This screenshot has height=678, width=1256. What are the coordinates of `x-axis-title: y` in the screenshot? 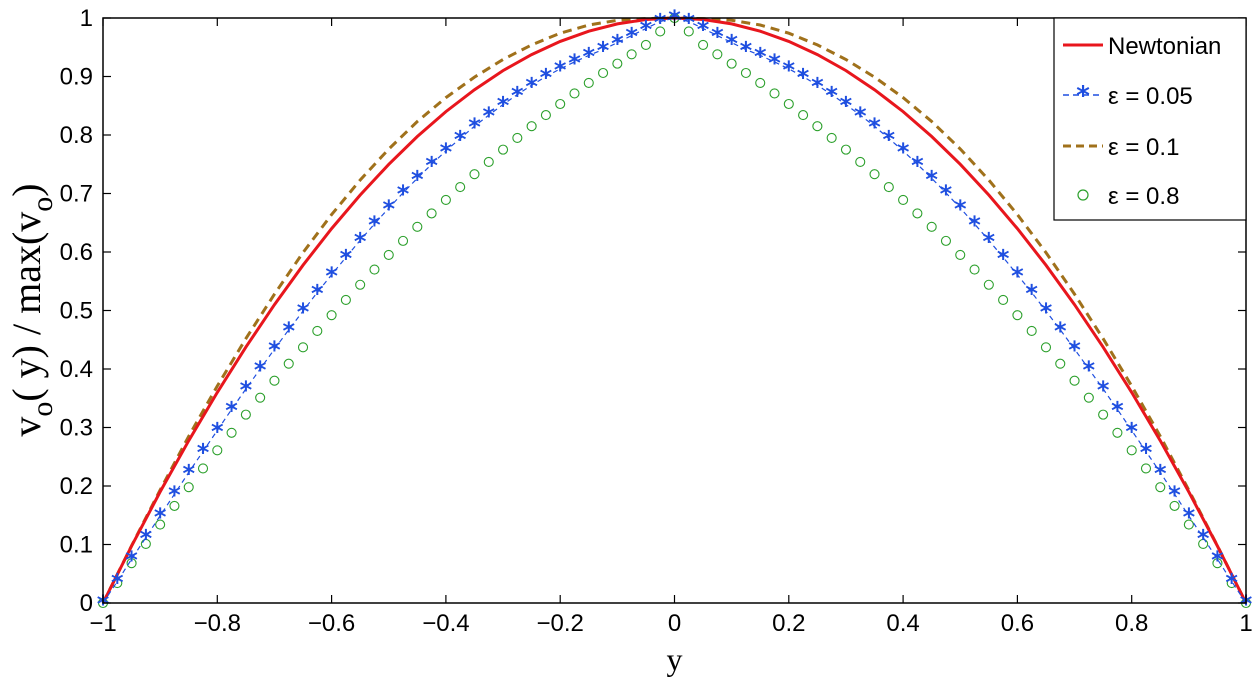 It's located at (675, 659).